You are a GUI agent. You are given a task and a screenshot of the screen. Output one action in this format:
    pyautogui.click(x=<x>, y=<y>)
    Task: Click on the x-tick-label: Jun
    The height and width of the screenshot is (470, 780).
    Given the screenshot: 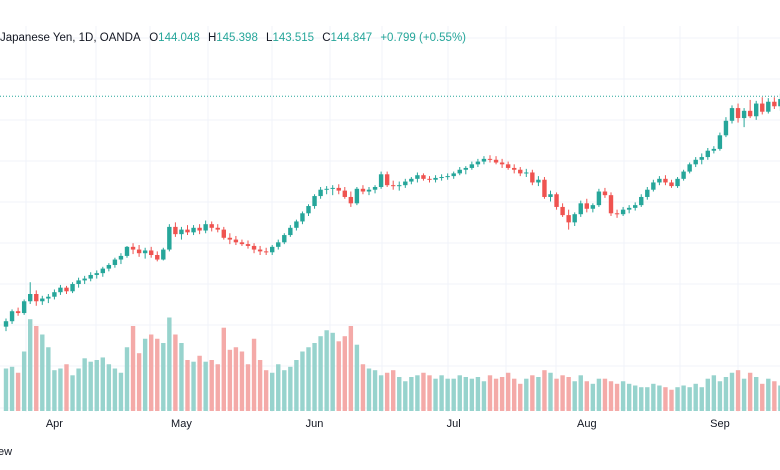 What is the action you would take?
    pyautogui.click(x=315, y=424)
    